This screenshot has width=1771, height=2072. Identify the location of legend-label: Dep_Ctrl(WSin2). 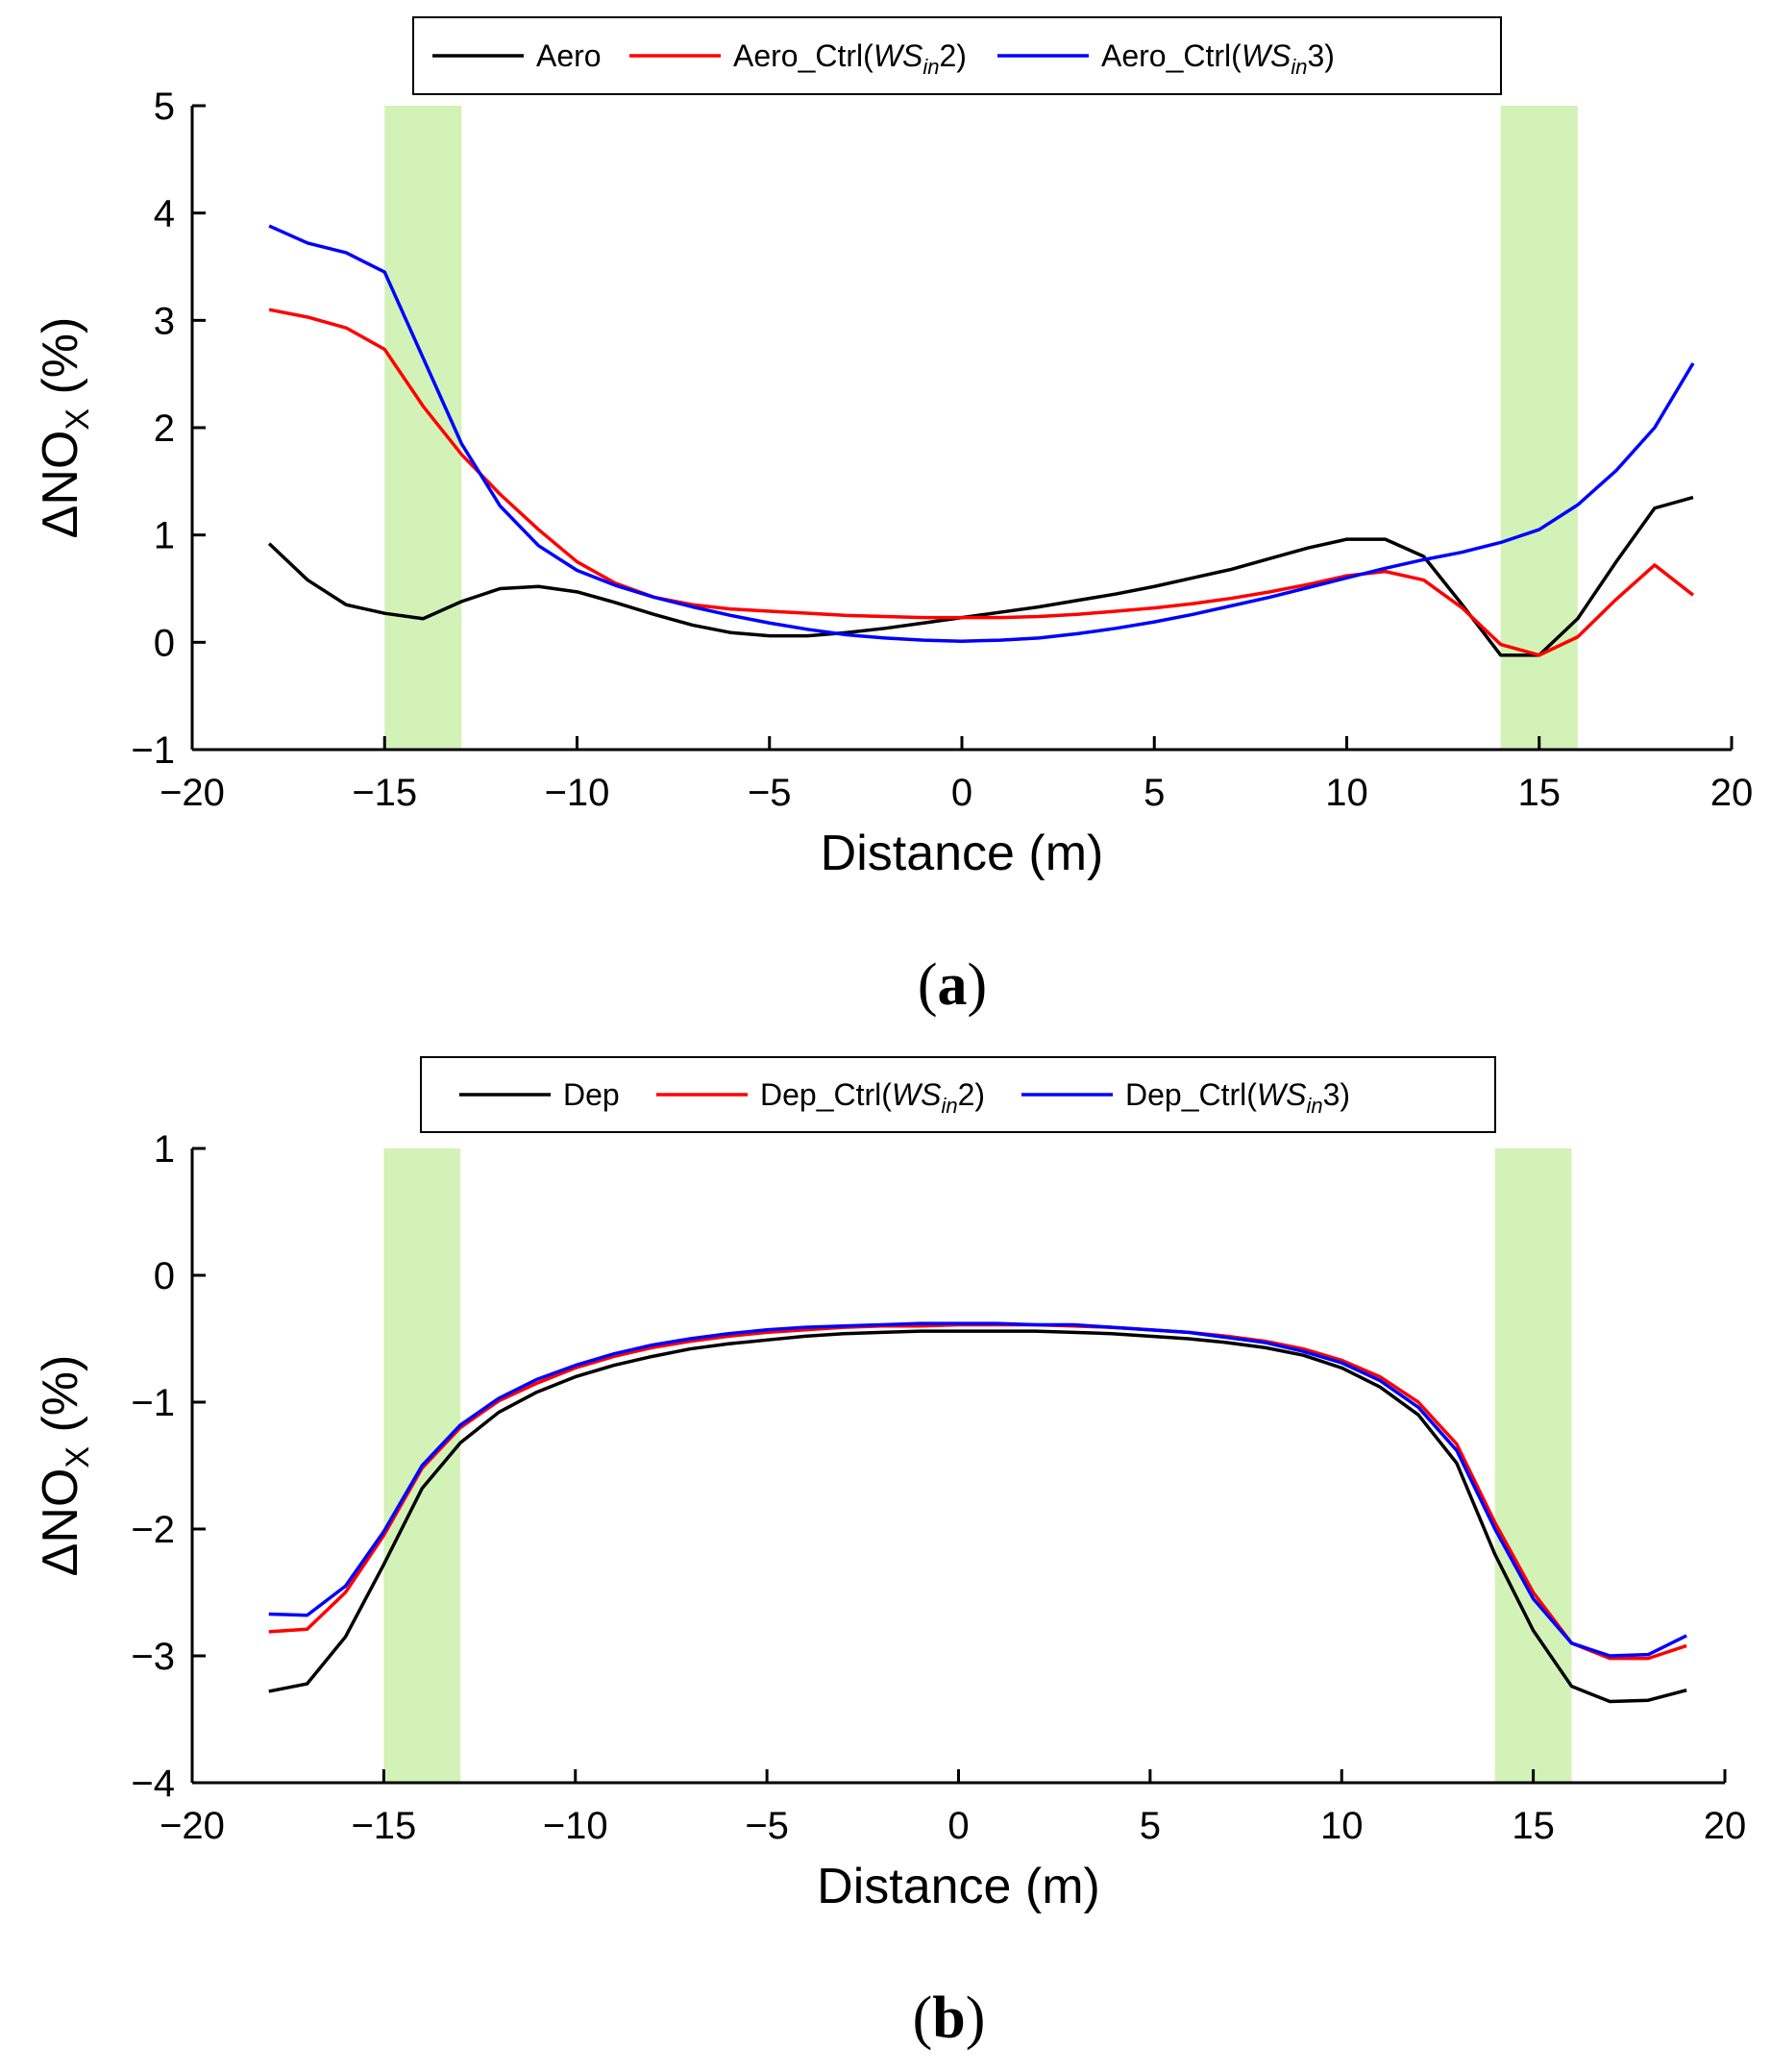
(872, 1097).